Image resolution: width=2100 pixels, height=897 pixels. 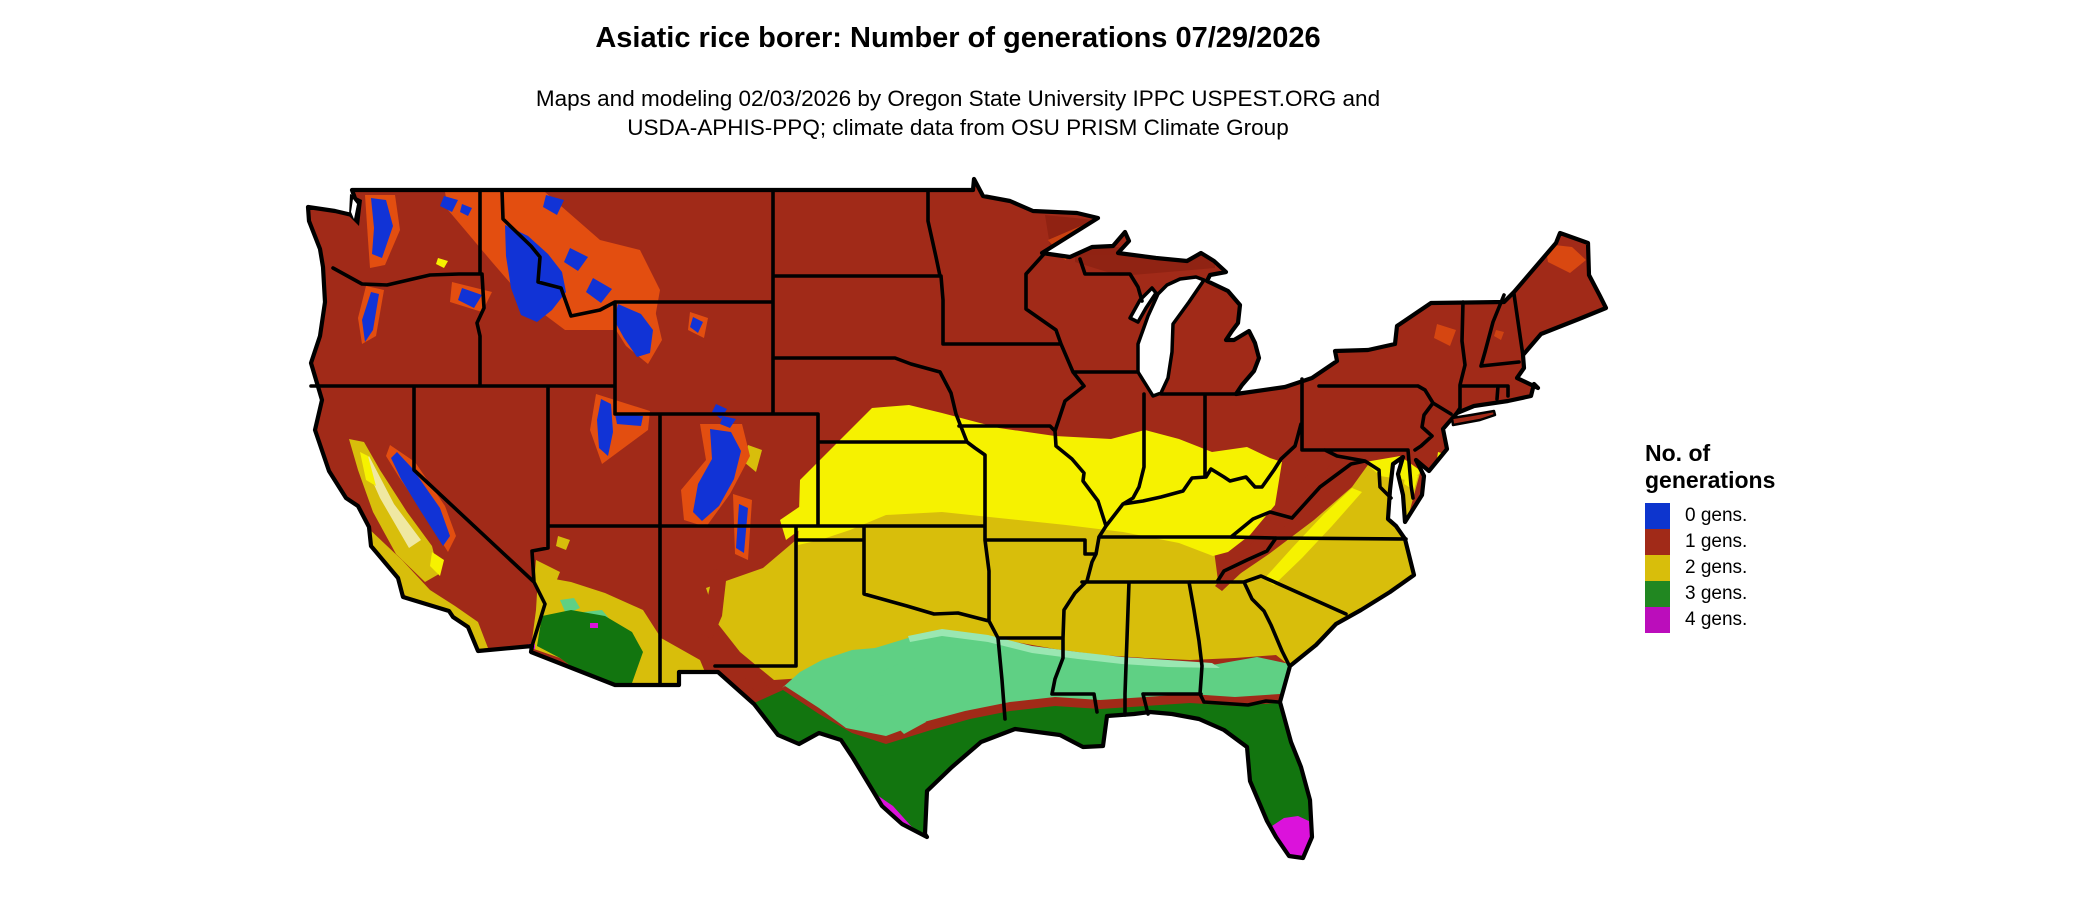 I want to click on puget-sound, so click(x=355, y=210).